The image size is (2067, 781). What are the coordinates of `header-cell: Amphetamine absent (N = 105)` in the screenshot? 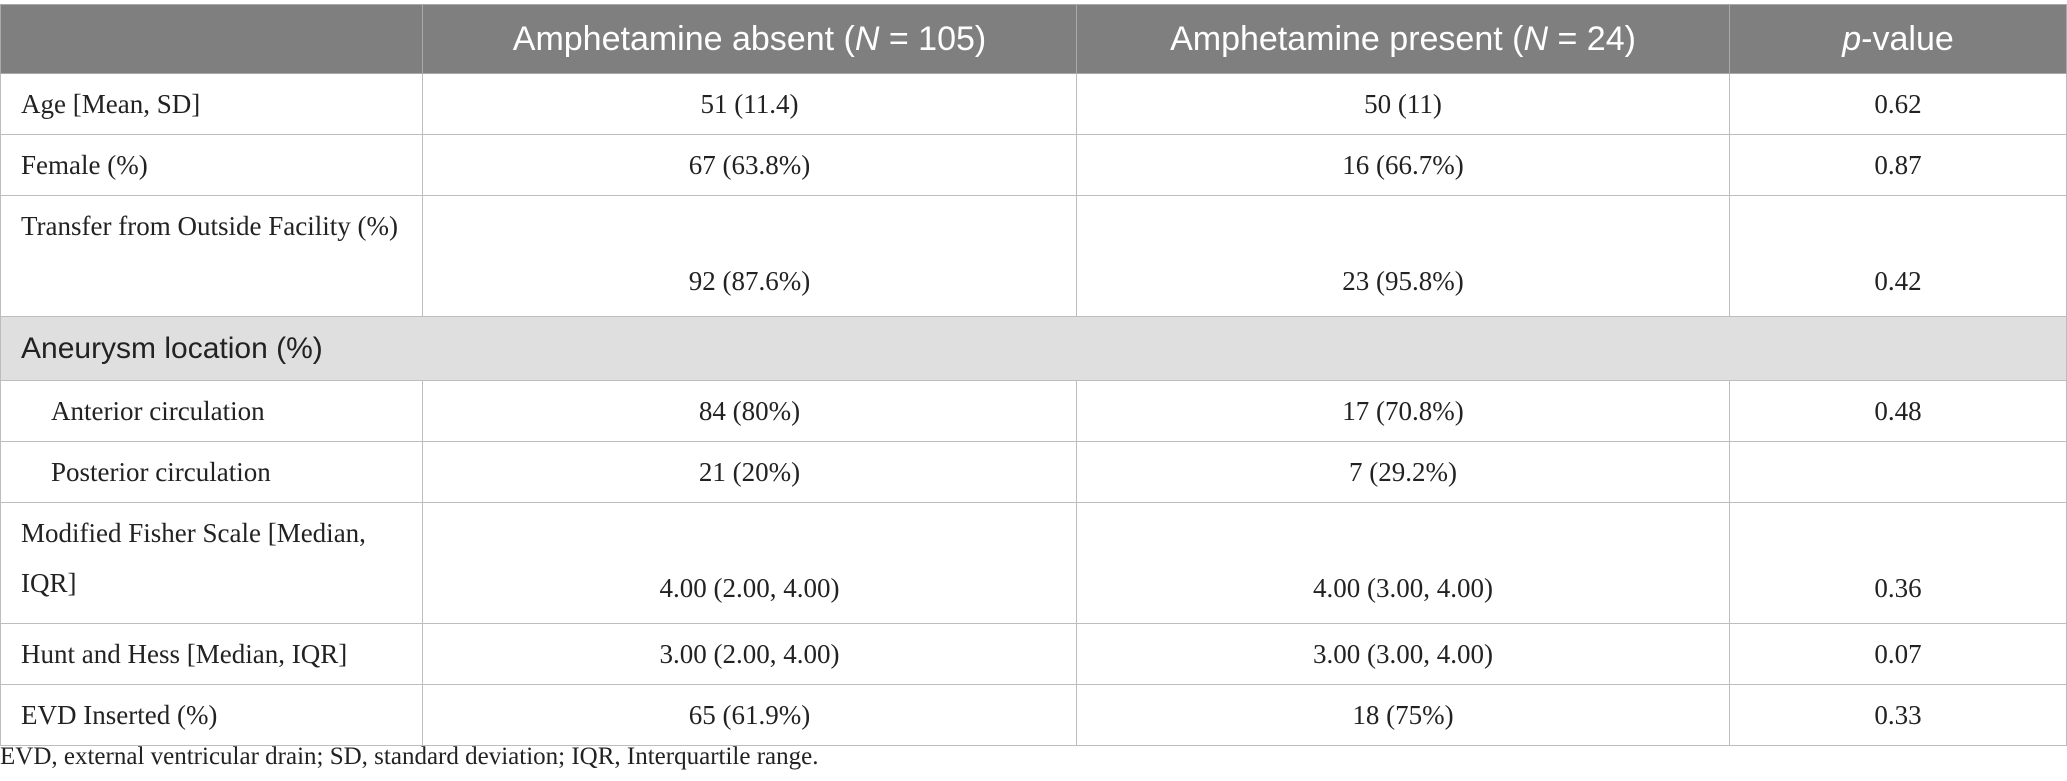 It's located at (749, 39).